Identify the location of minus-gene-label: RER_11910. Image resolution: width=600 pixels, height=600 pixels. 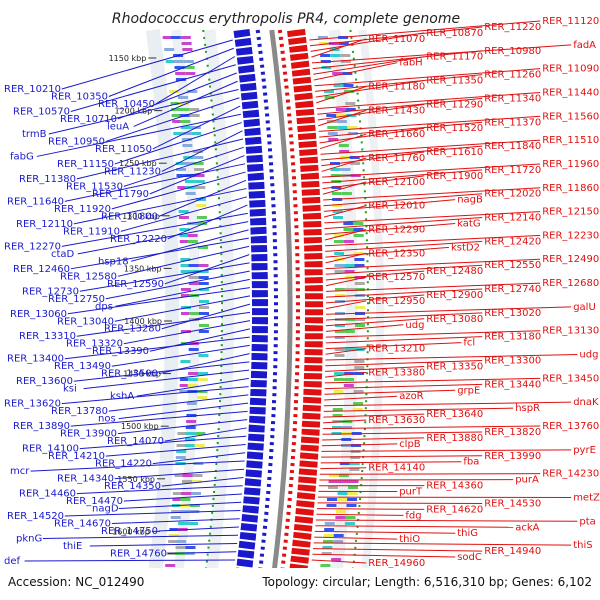
(91, 231).